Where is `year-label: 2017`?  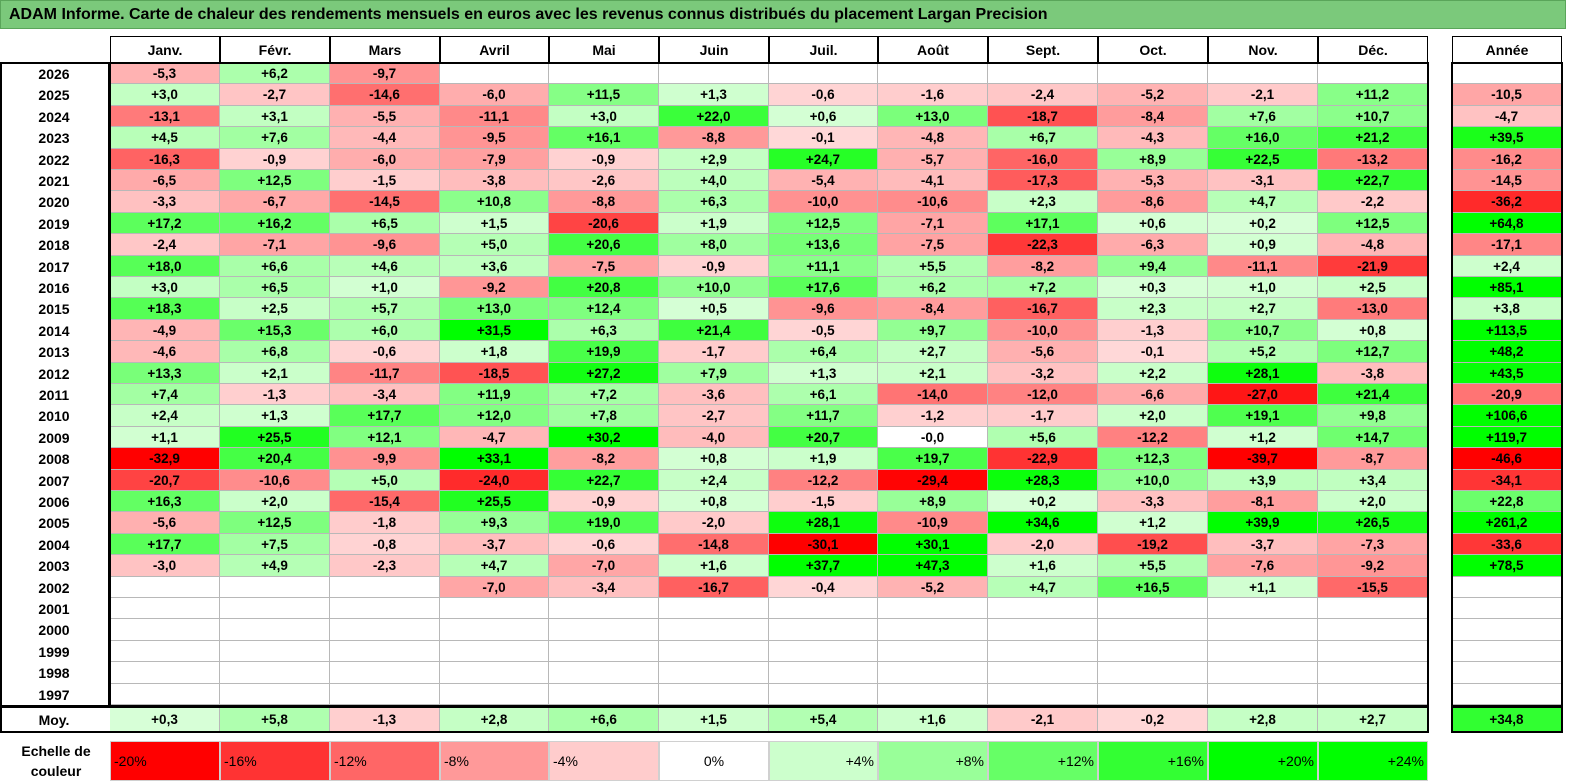 year-label: 2017 is located at coordinates (54, 266).